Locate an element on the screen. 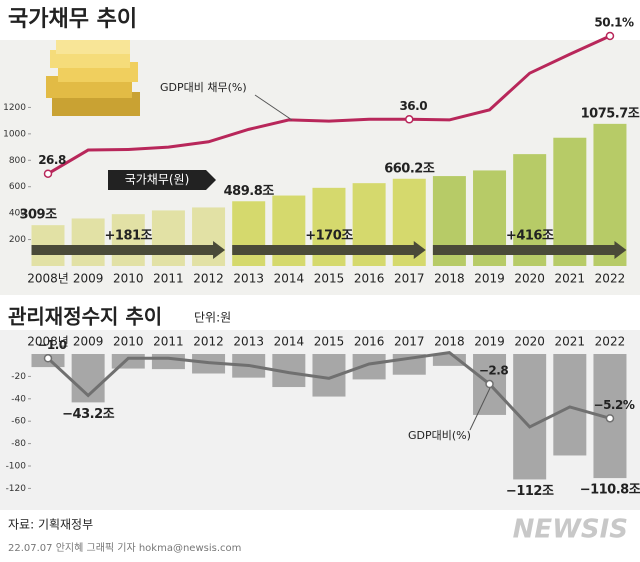 This screenshot has width=640, height=562. value-label: −43.2조 is located at coordinates (88, 414).